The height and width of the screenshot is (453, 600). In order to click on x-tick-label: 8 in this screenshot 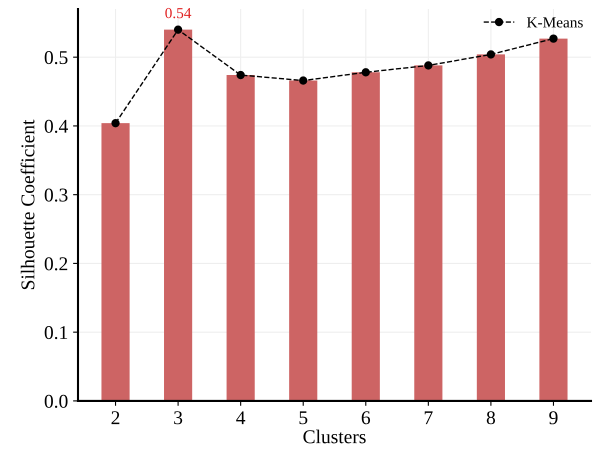, I will do `click(491, 417)`.